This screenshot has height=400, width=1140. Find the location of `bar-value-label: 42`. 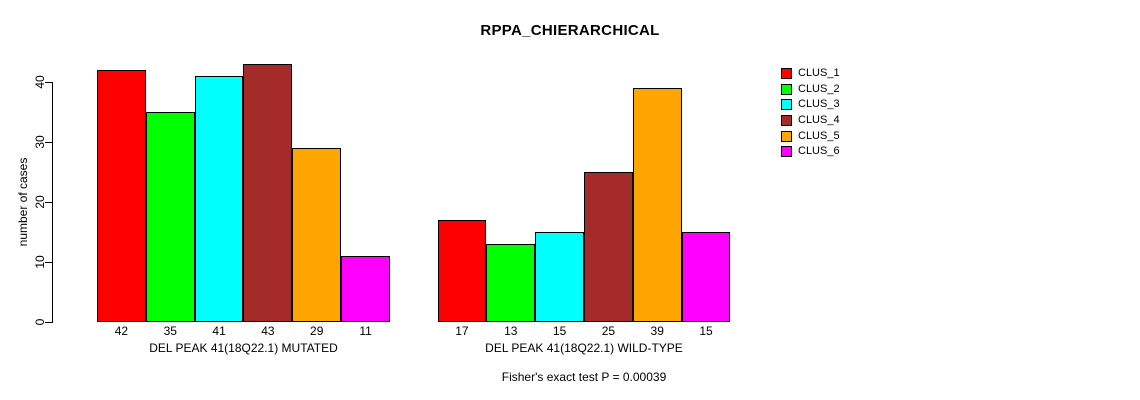

bar-value-label: 42 is located at coordinates (121, 331).